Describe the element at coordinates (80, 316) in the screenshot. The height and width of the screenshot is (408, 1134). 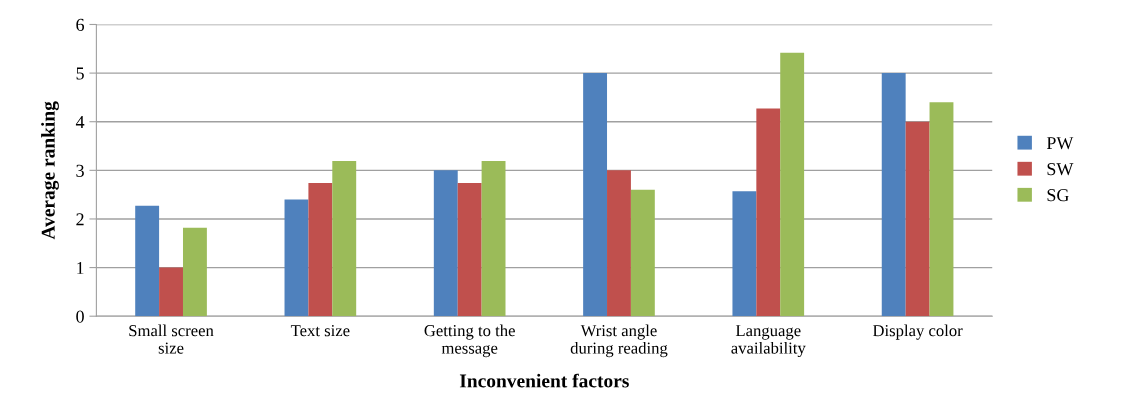
I see `y-tick-label: 0` at that location.